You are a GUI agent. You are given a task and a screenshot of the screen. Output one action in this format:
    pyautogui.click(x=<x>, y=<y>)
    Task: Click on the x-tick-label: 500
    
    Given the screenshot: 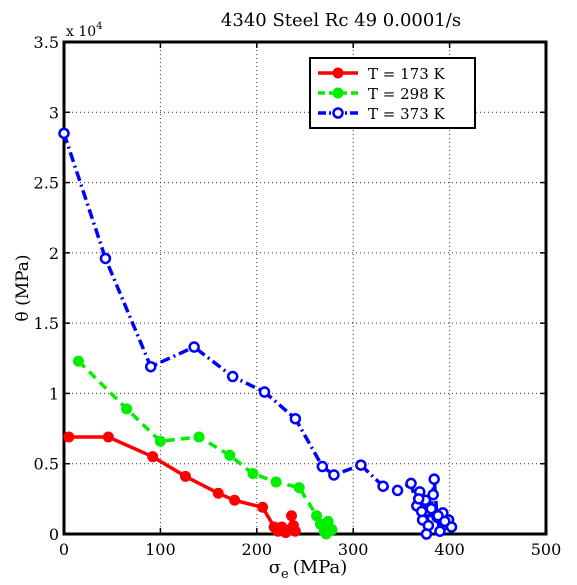 What is the action you would take?
    pyautogui.click(x=546, y=549)
    